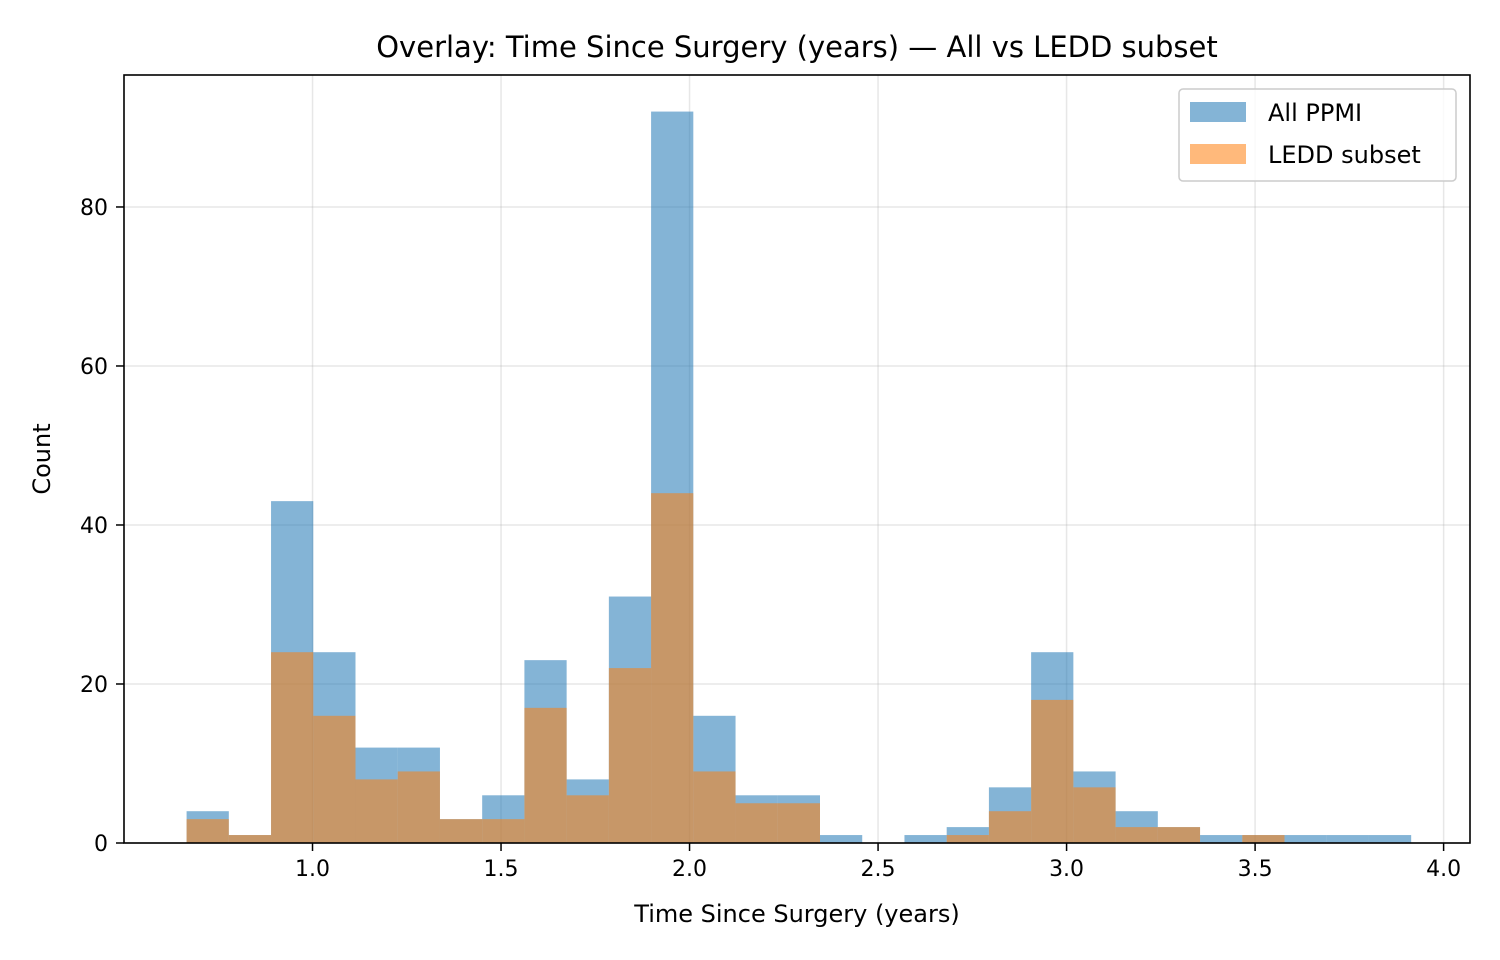 This screenshot has height=960, width=1500. I want to click on legend-label-ledd-subset: LEDD subset, so click(1344, 155).